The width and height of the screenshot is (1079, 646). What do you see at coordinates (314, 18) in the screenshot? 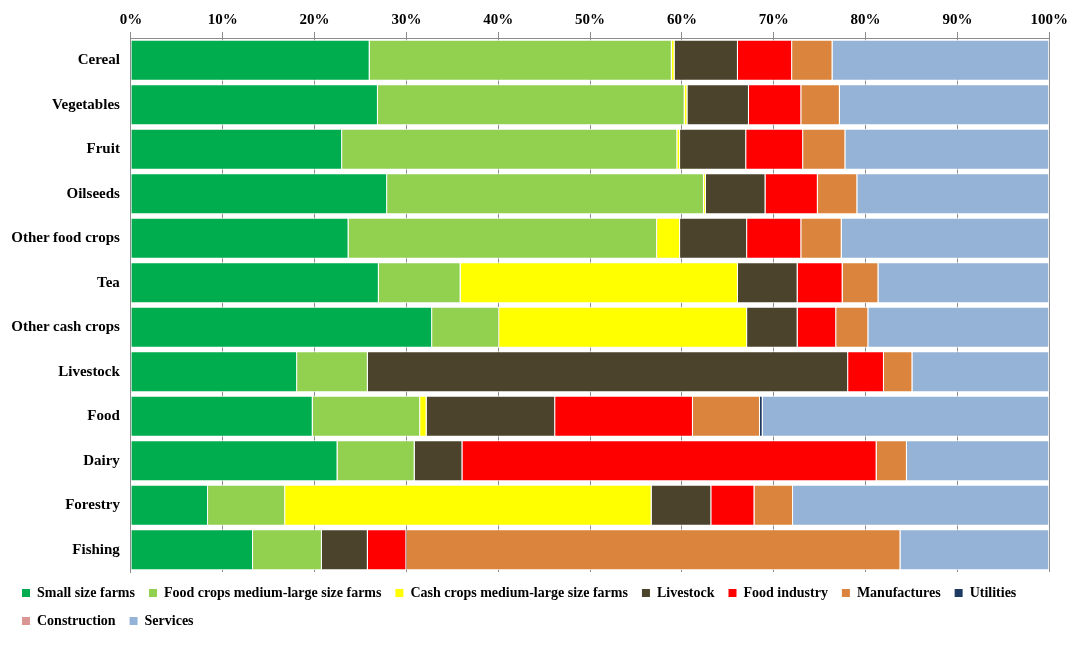
I see `x-tick-label: 20%` at bounding box center [314, 18].